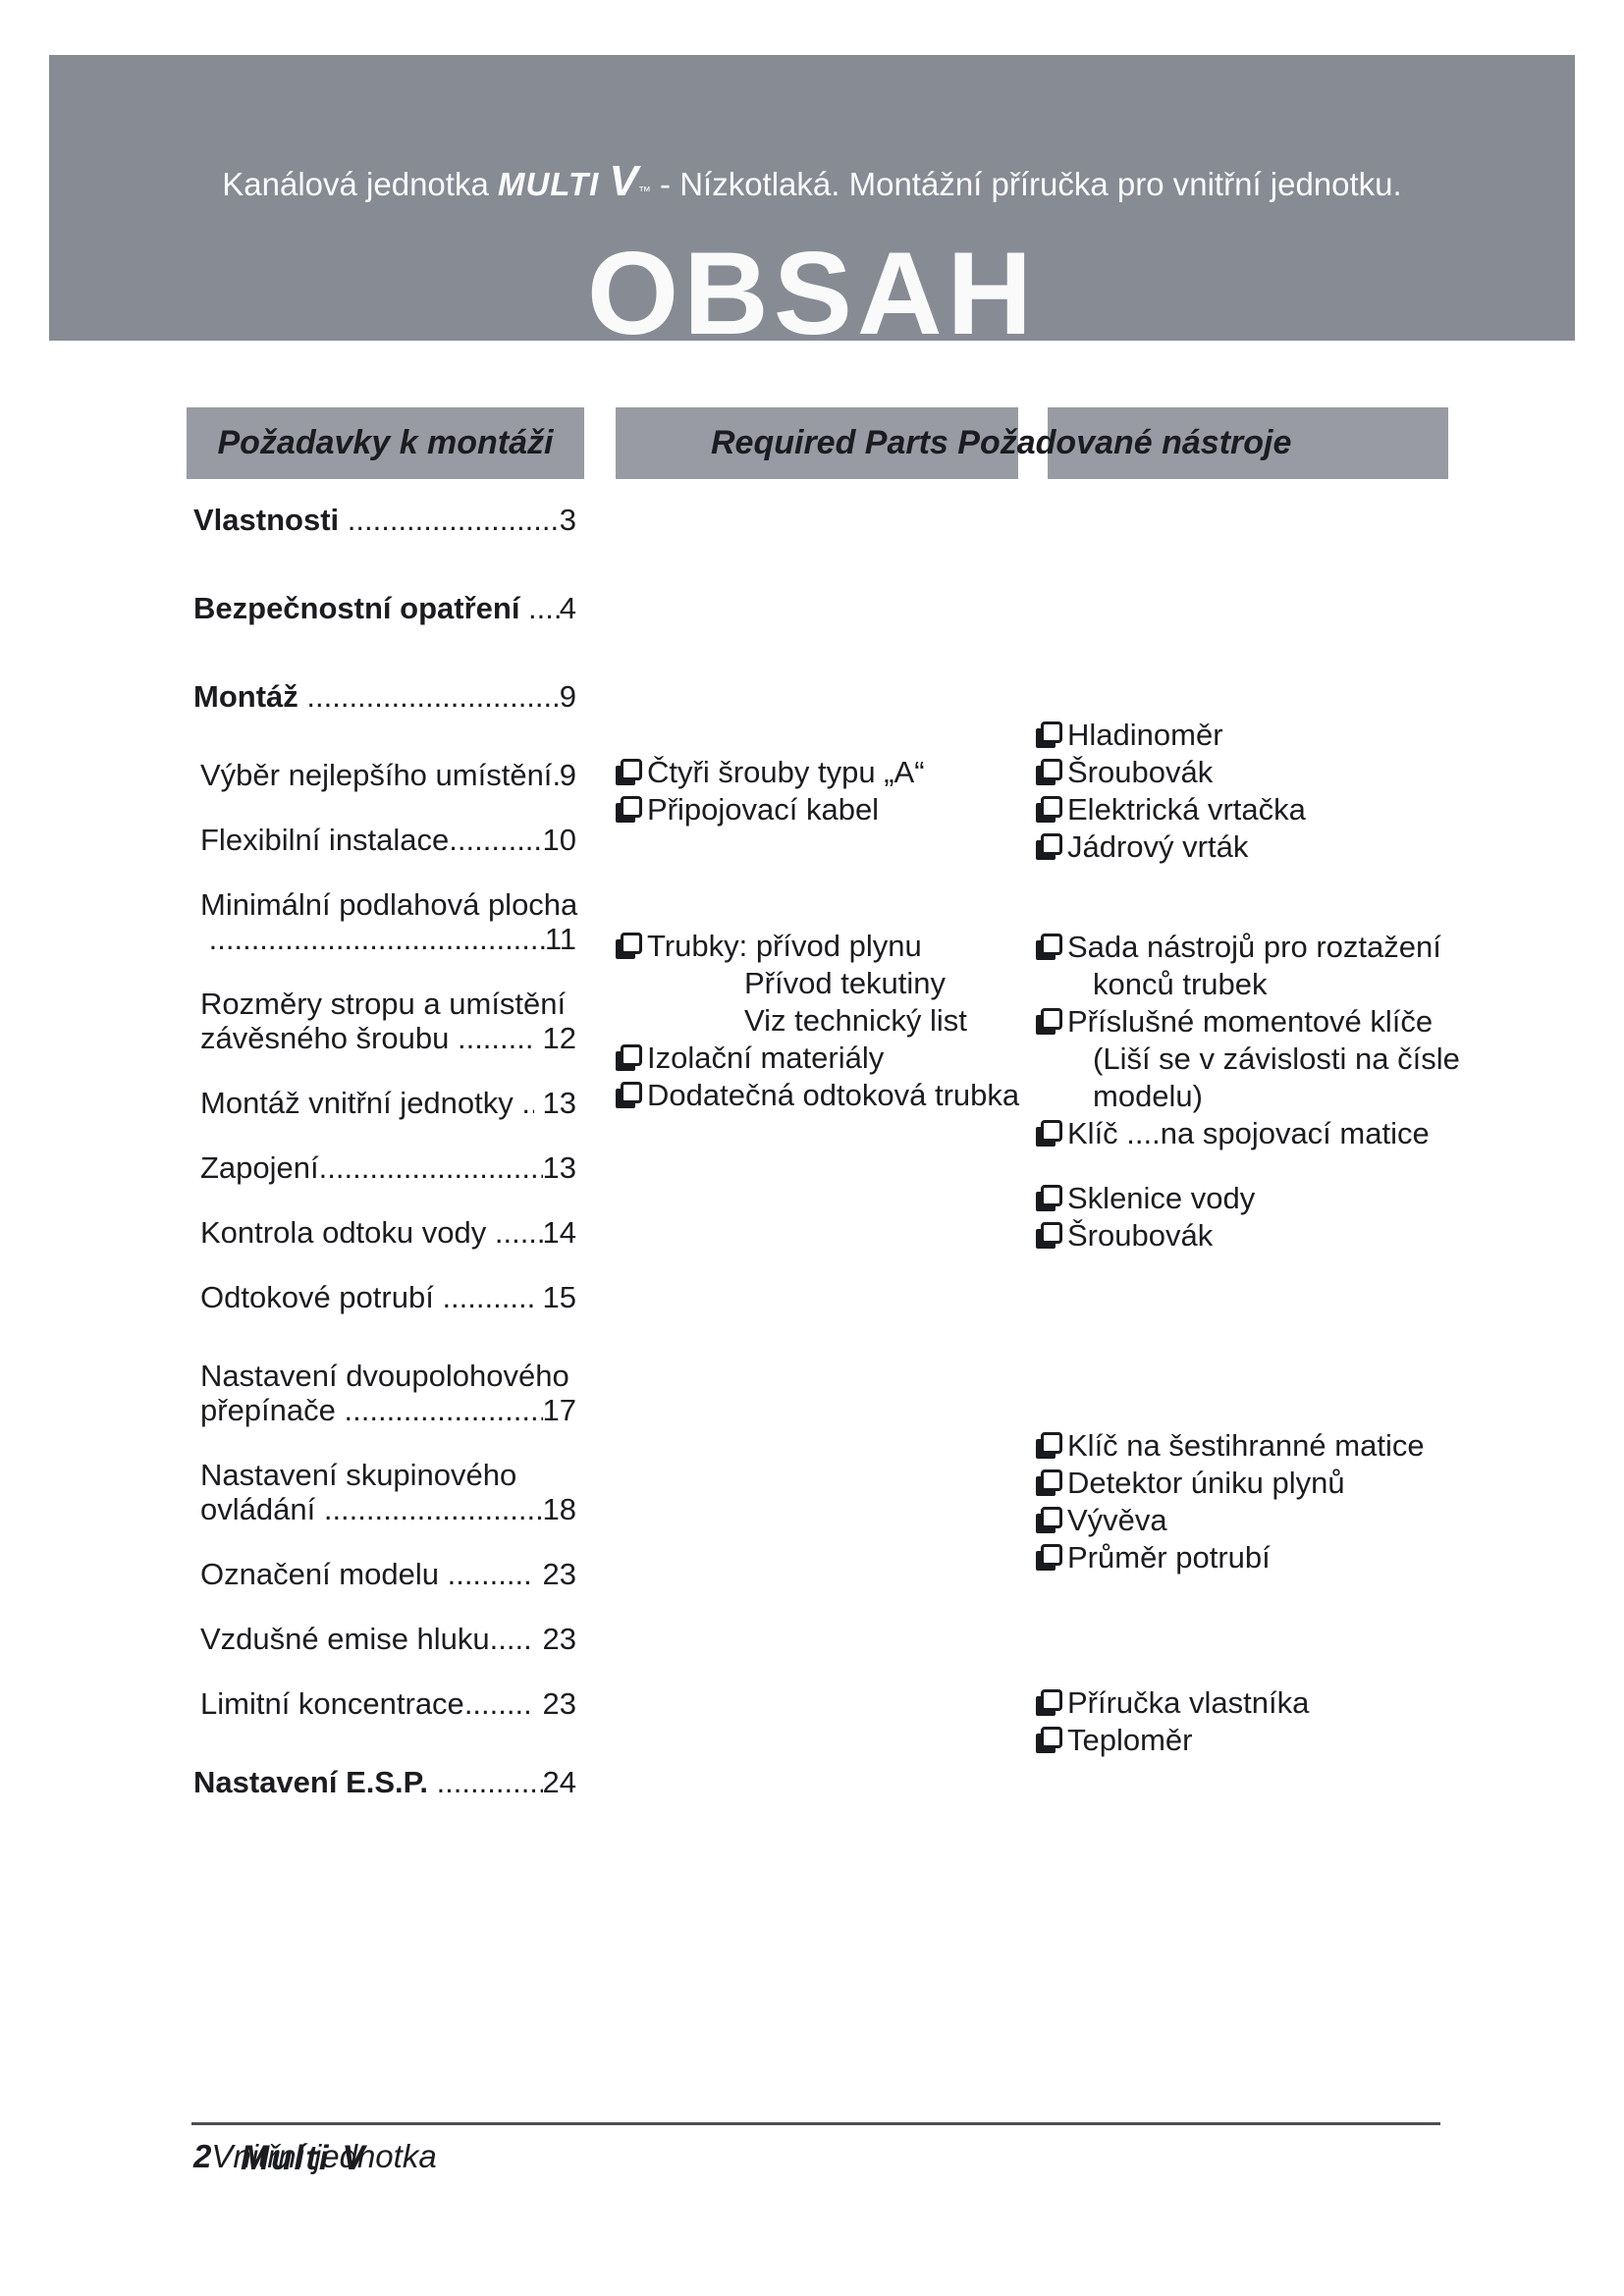 The image size is (1624, 2296). I want to click on checklist-item-label: Izolační materiály, so click(766, 1058).